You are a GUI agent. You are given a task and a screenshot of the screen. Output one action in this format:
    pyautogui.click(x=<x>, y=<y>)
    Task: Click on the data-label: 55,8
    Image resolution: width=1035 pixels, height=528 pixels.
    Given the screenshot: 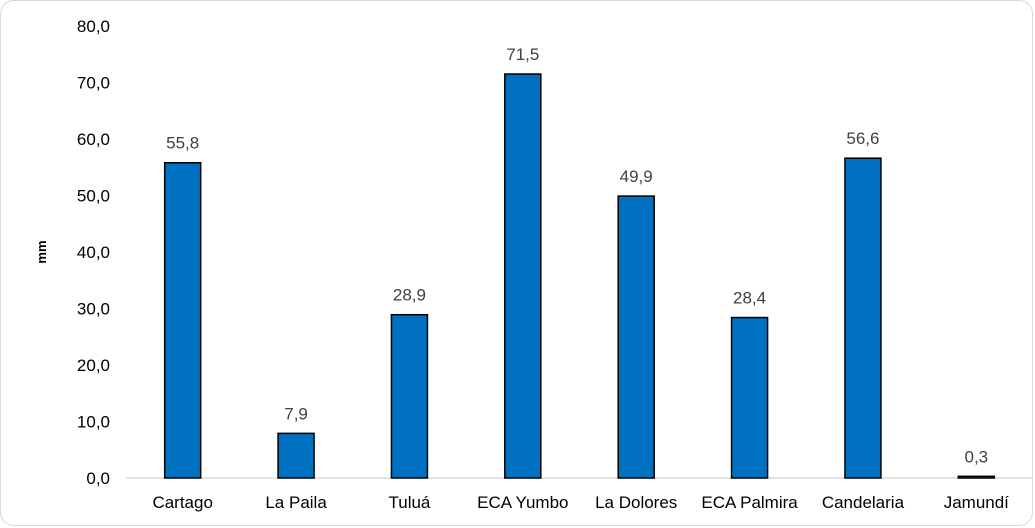 What is the action you would take?
    pyautogui.click(x=182, y=143)
    